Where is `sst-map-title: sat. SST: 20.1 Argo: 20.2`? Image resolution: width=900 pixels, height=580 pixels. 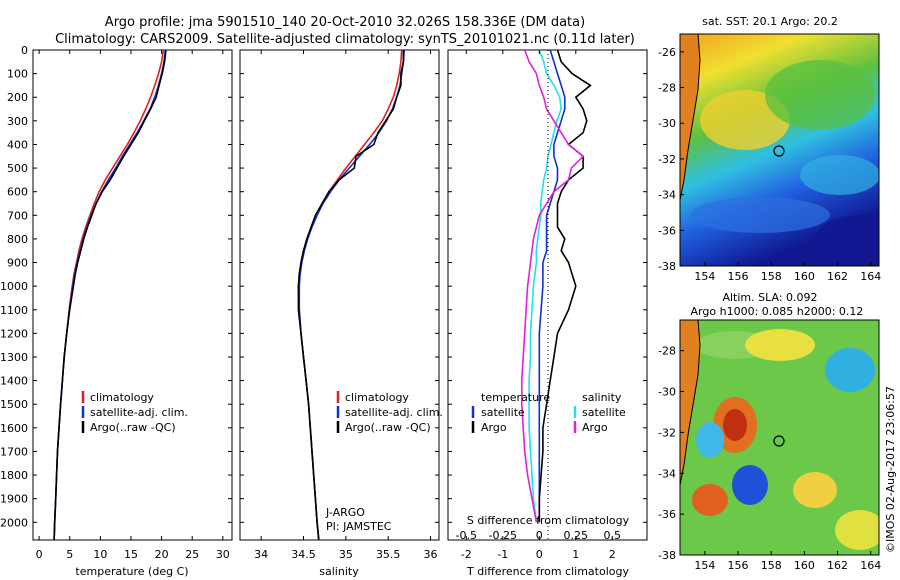 sst-map-title: sat. SST: 20.1 Argo: 20.2 is located at coordinates (770, 21).